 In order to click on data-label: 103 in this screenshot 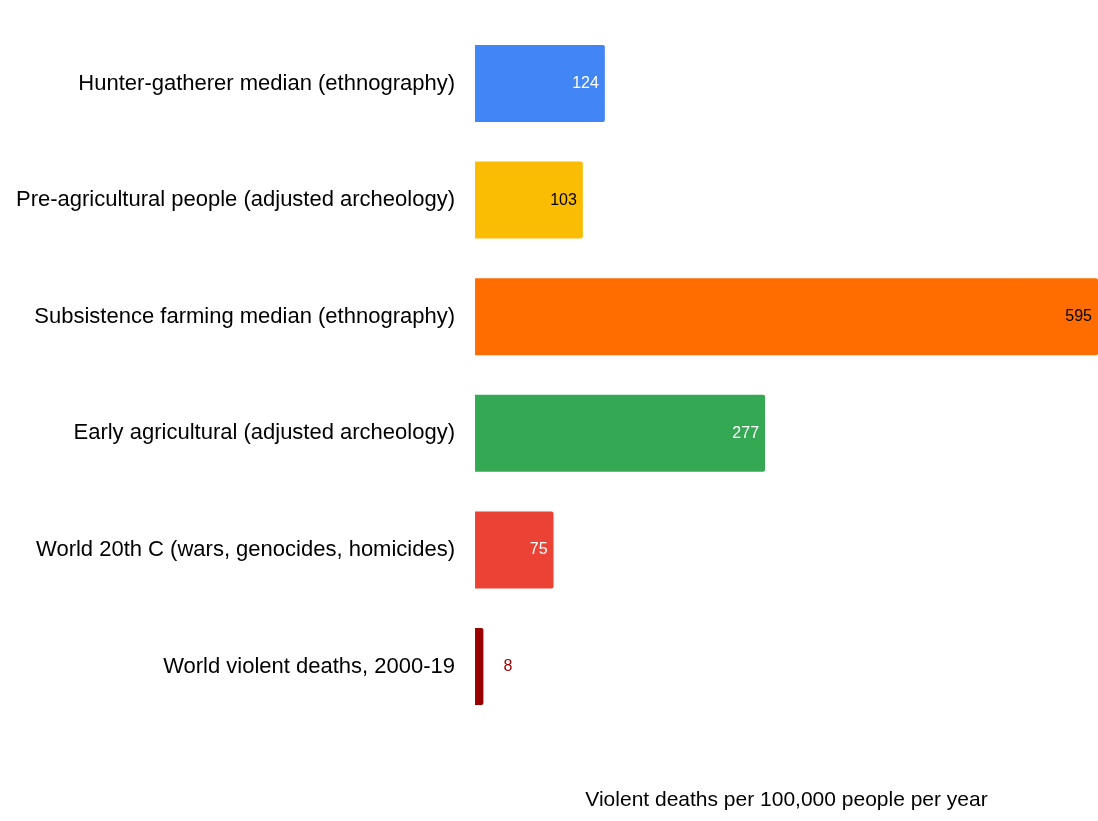, I will do `click(563, 199)`.